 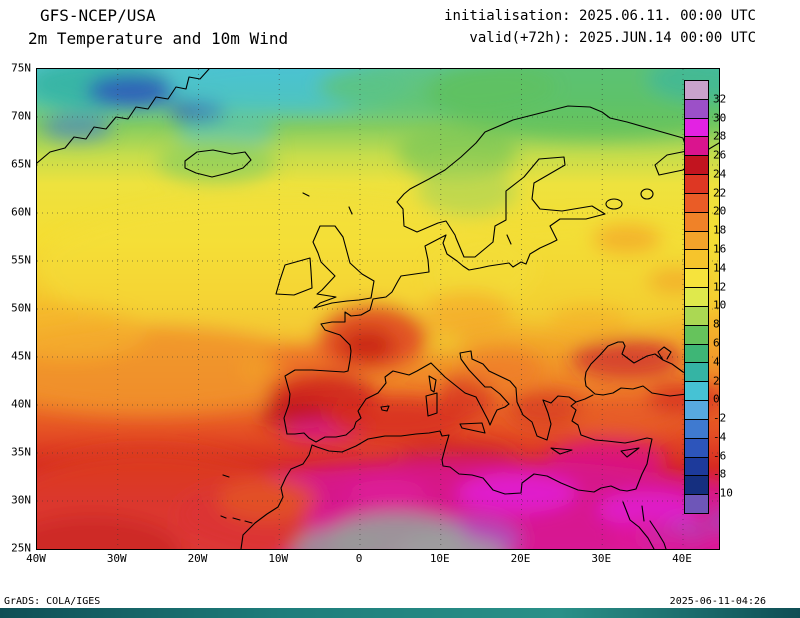 What do you see at coordinates (720, 136) in the screenshot?
I see `colorbar-tick-label: 28` at bounding box center [720, 136].